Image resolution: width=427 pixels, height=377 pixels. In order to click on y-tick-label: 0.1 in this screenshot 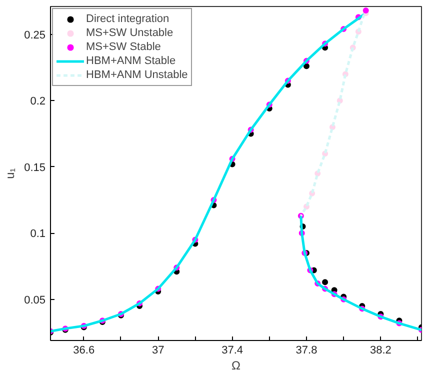, I will do `click(38, 234)`.